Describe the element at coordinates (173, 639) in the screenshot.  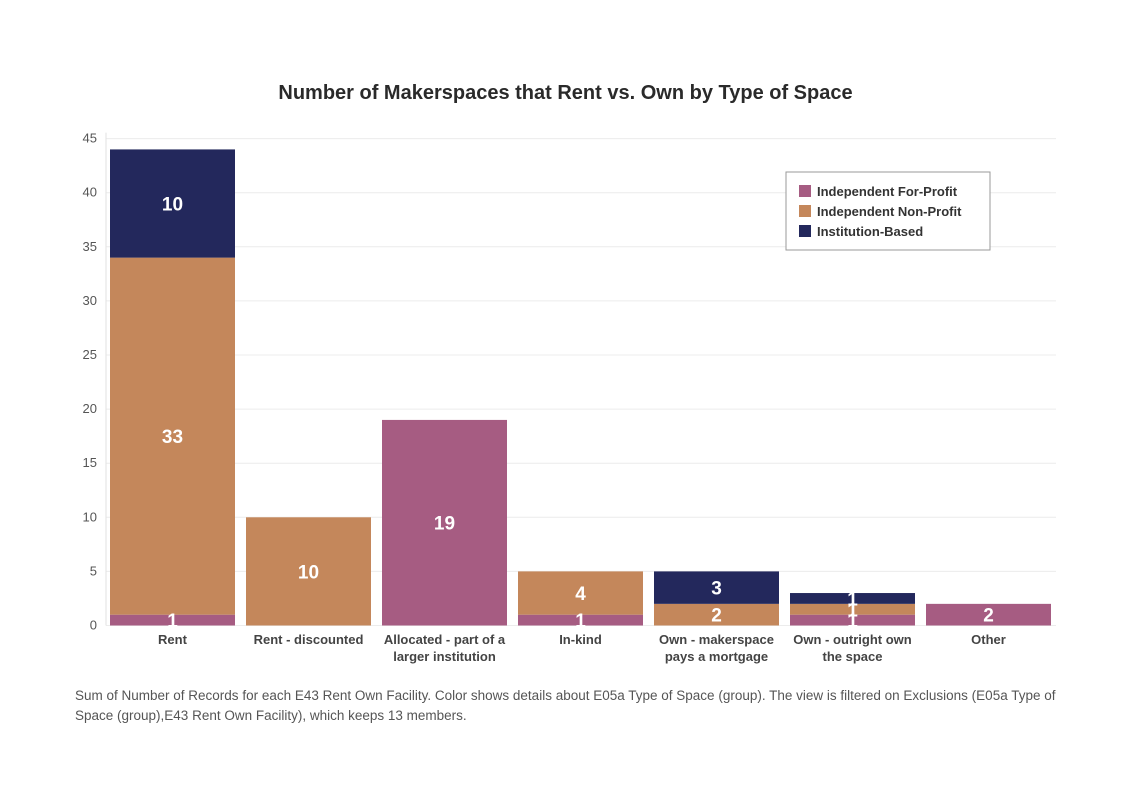
I see `x-tick-label: Rent` at that location.